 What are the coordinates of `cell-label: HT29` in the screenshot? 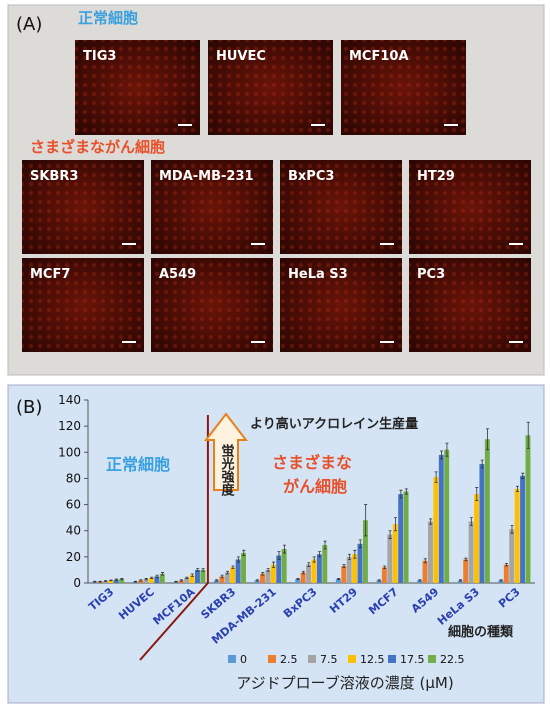 It's located at (436, 176).